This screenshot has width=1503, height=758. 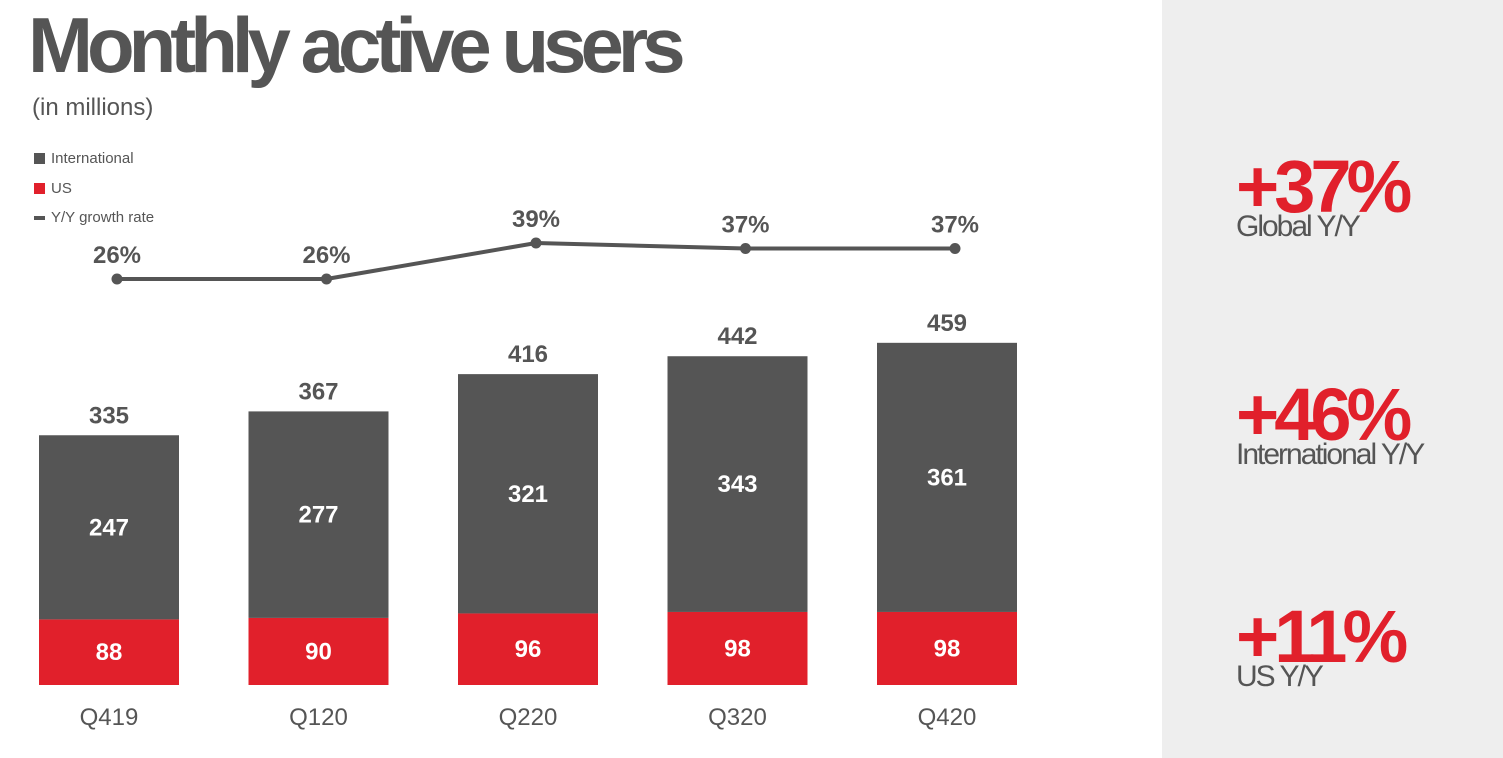 I want to click on bar-international-Q320, so click(x=737, y=484).